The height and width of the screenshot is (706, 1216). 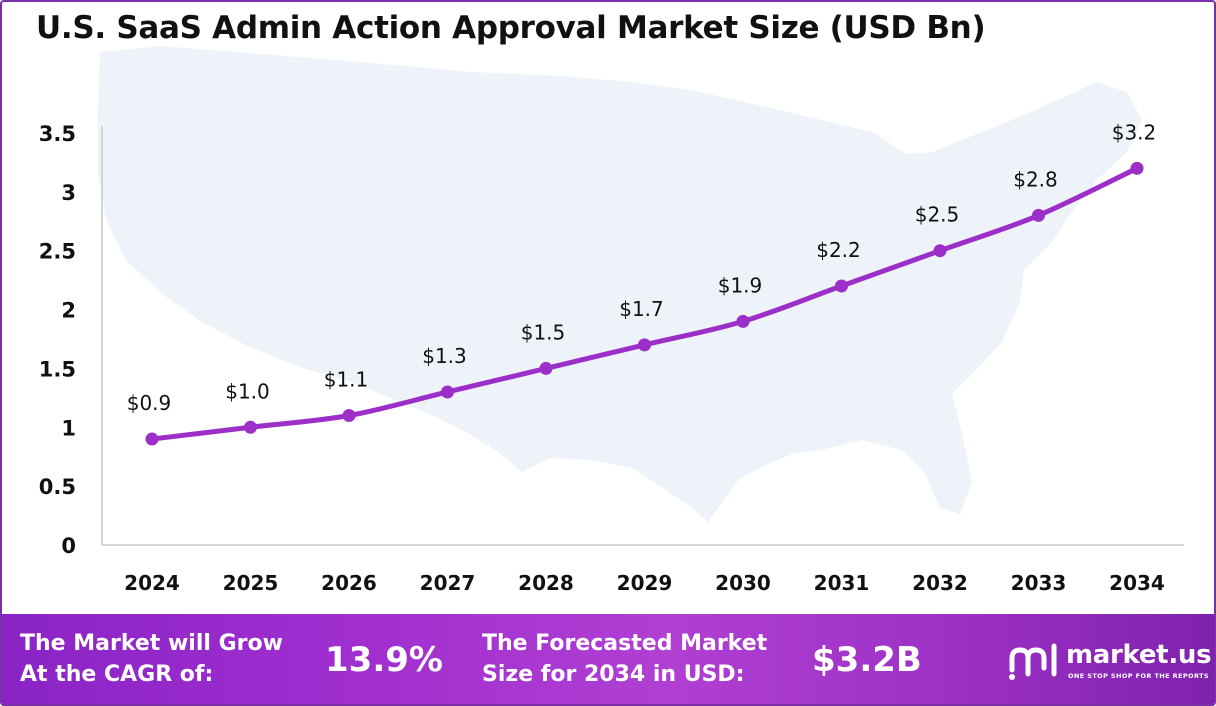 I want to click on brand-name: market.us, so click(x=1139, y=655).